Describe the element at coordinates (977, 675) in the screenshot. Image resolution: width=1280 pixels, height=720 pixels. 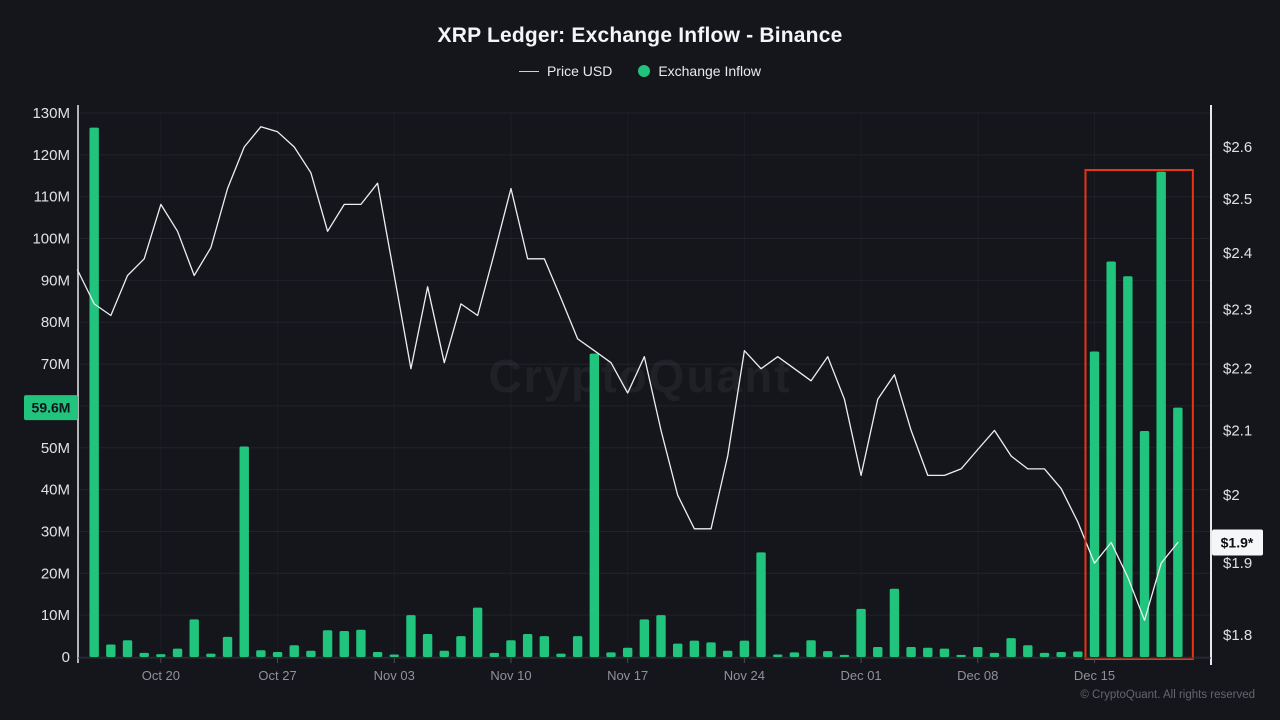
I see `x-tick-label: Dec 08` at that location.